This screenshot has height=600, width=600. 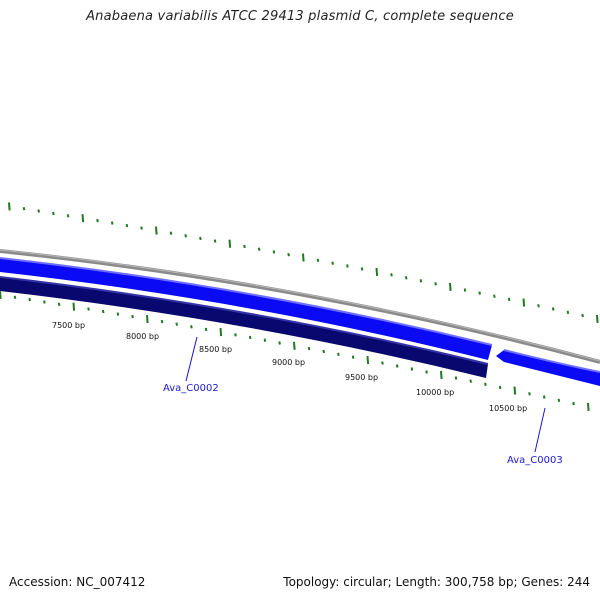 I want to click on accession-text: Accession: NC_007412, so click(x=77, y=582).